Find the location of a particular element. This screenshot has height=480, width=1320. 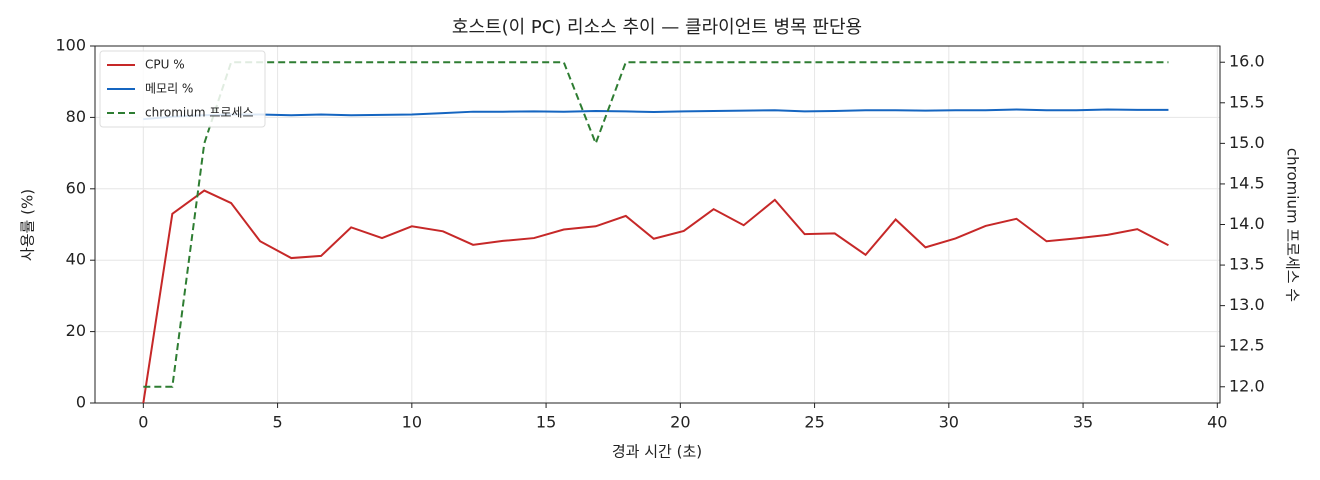

legend-label: 메모리 % is located at coordinates (169, 89).